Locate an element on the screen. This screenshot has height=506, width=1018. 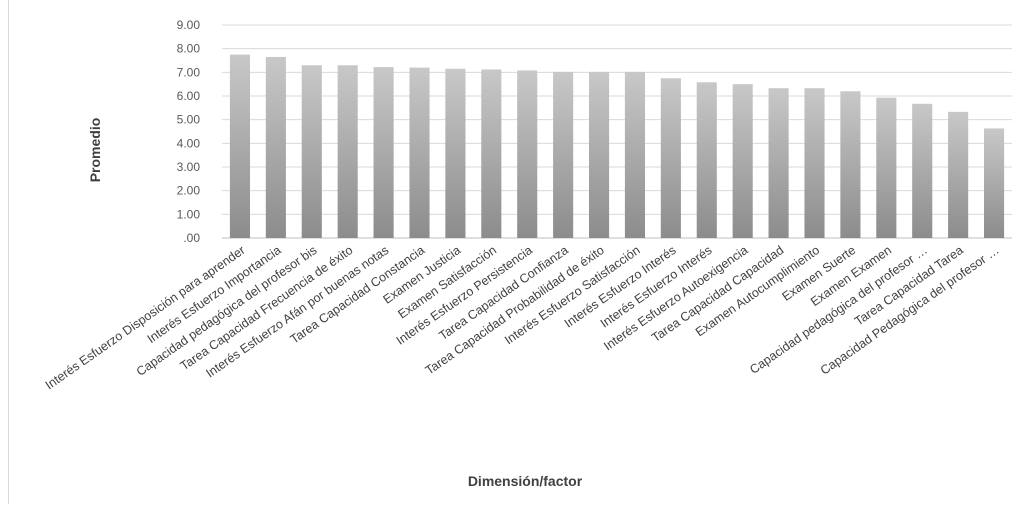
x-axis-title: Dimensión/factor is located at coordinates (525, 481).